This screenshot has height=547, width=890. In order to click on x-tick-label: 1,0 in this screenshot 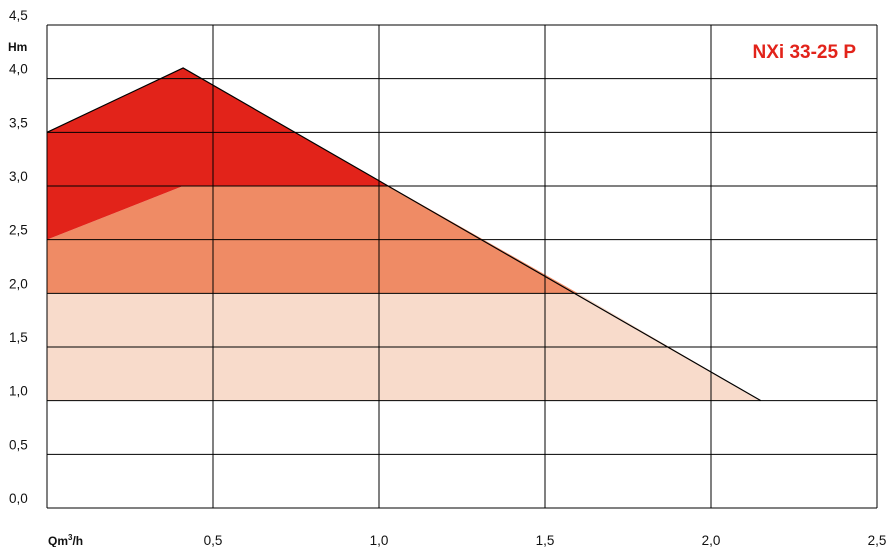, I will do `click(379, 540)`.